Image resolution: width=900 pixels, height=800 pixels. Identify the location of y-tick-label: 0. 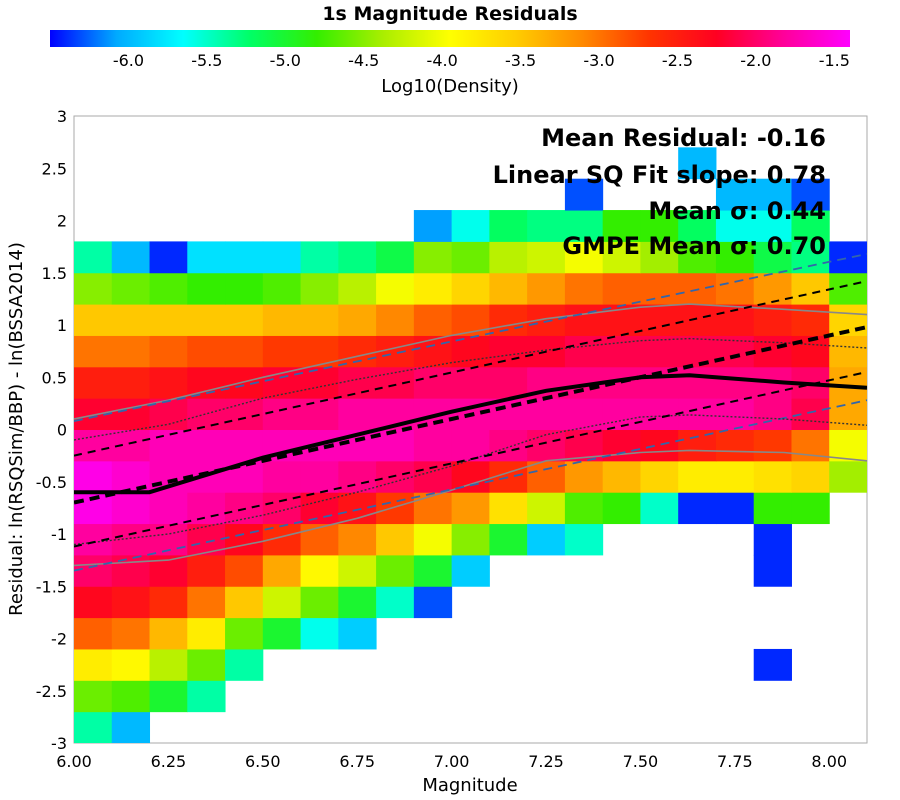
(62, 430).